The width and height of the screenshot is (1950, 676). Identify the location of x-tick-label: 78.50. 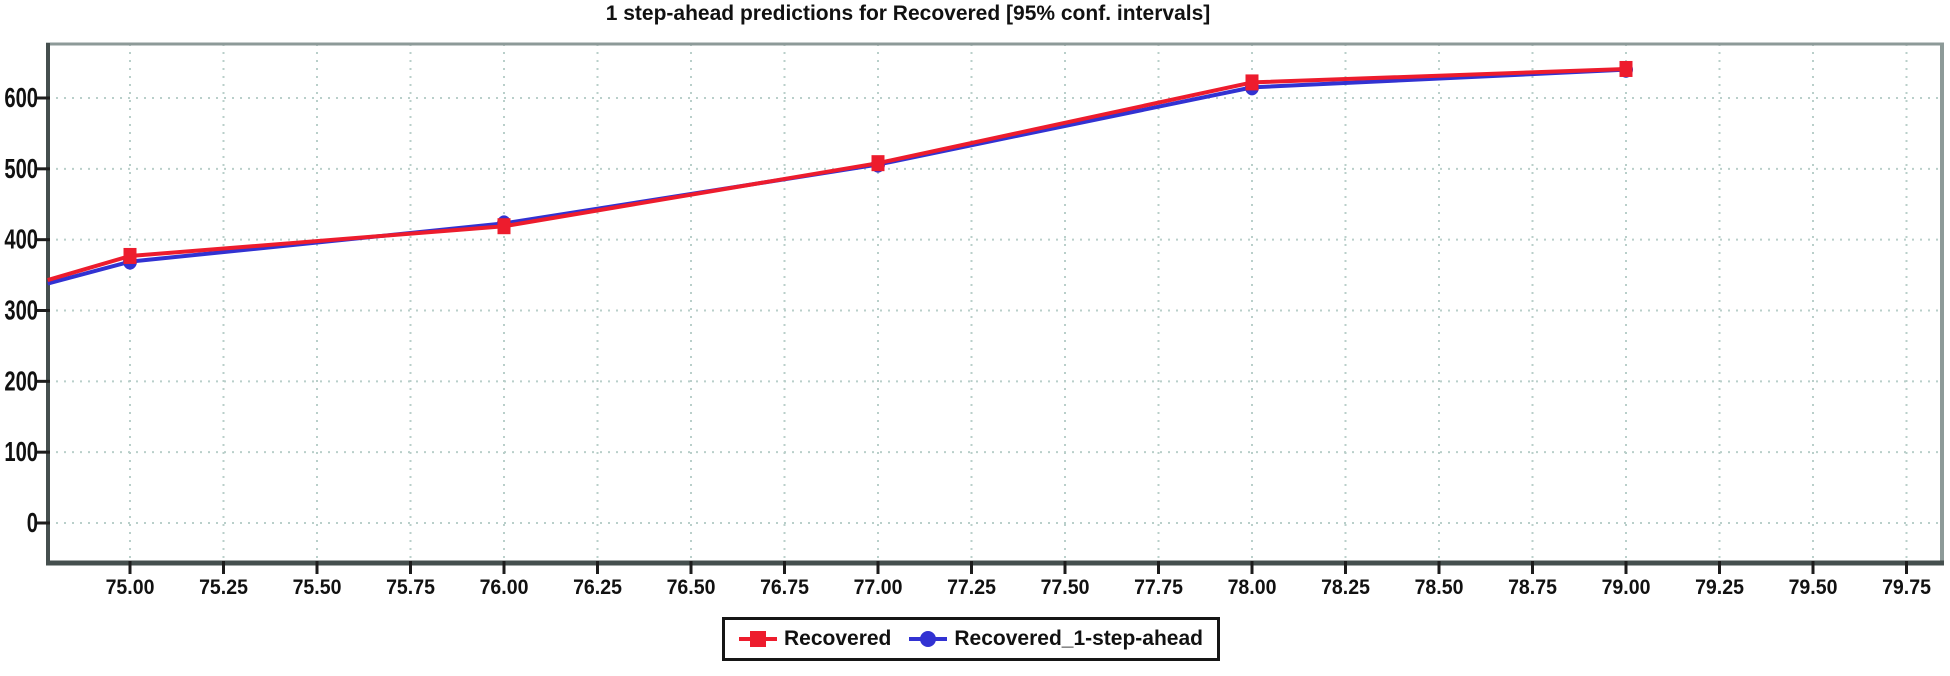
(1439, 587).